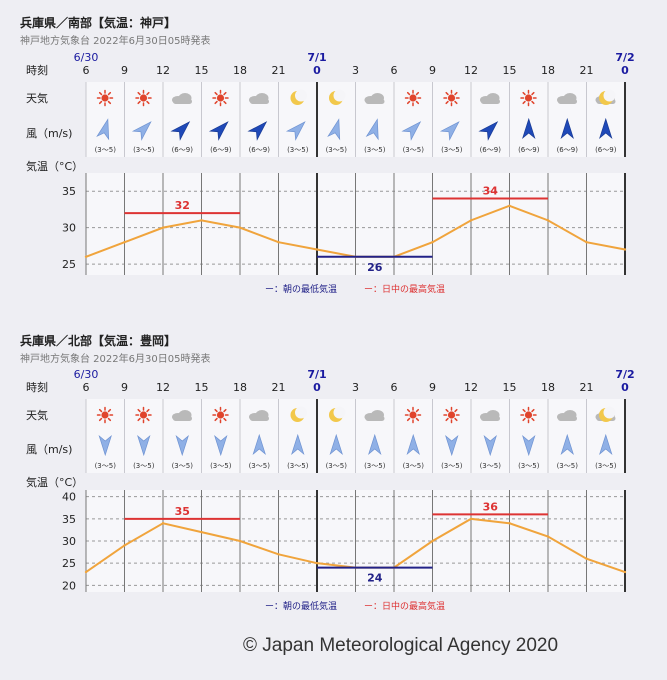 The image size is (667, 680). Describe the element at coordinates (54, 482) in the screenshot. I see `temp-axis-label: 気温（°C）` at that location.